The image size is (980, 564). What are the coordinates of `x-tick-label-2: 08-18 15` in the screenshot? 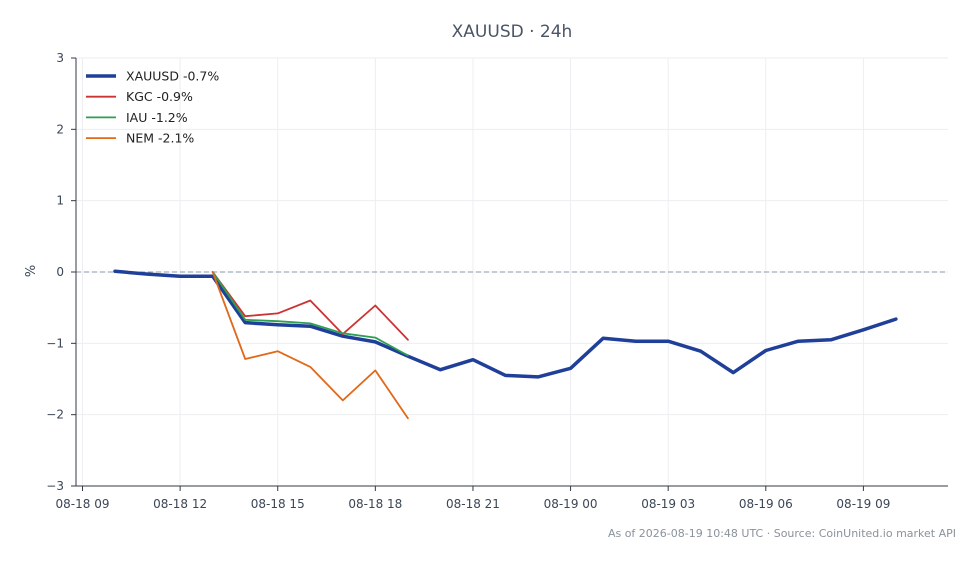 It's located at (278, 504).